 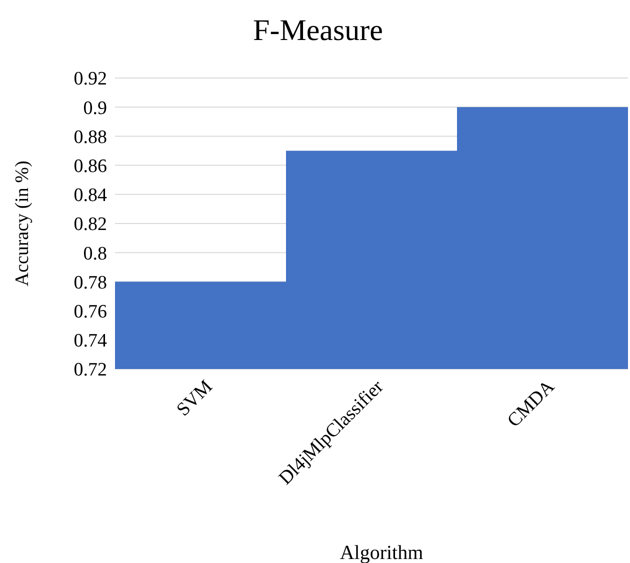 I want to click on y-tick-label: 0.78, so click(x=90, y=283).